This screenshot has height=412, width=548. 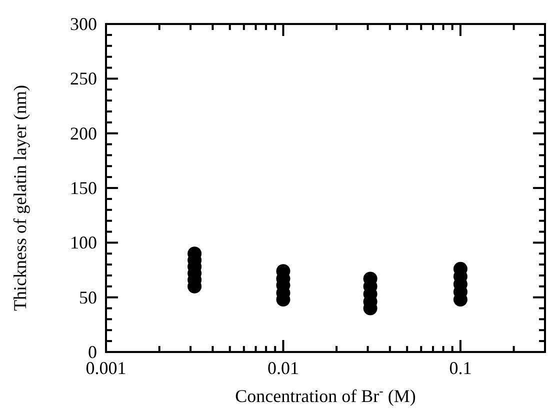 I want to click on y-tick-label: 300, so click(x=83, y=24).